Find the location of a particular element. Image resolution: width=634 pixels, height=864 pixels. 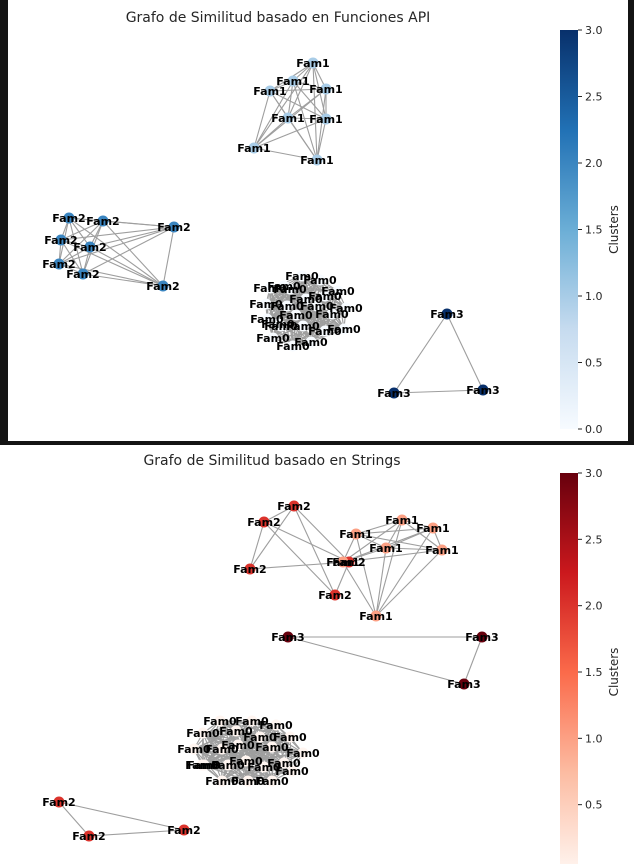

colorbar-tick-label: 0.0 is located at coordinates (594, 429).